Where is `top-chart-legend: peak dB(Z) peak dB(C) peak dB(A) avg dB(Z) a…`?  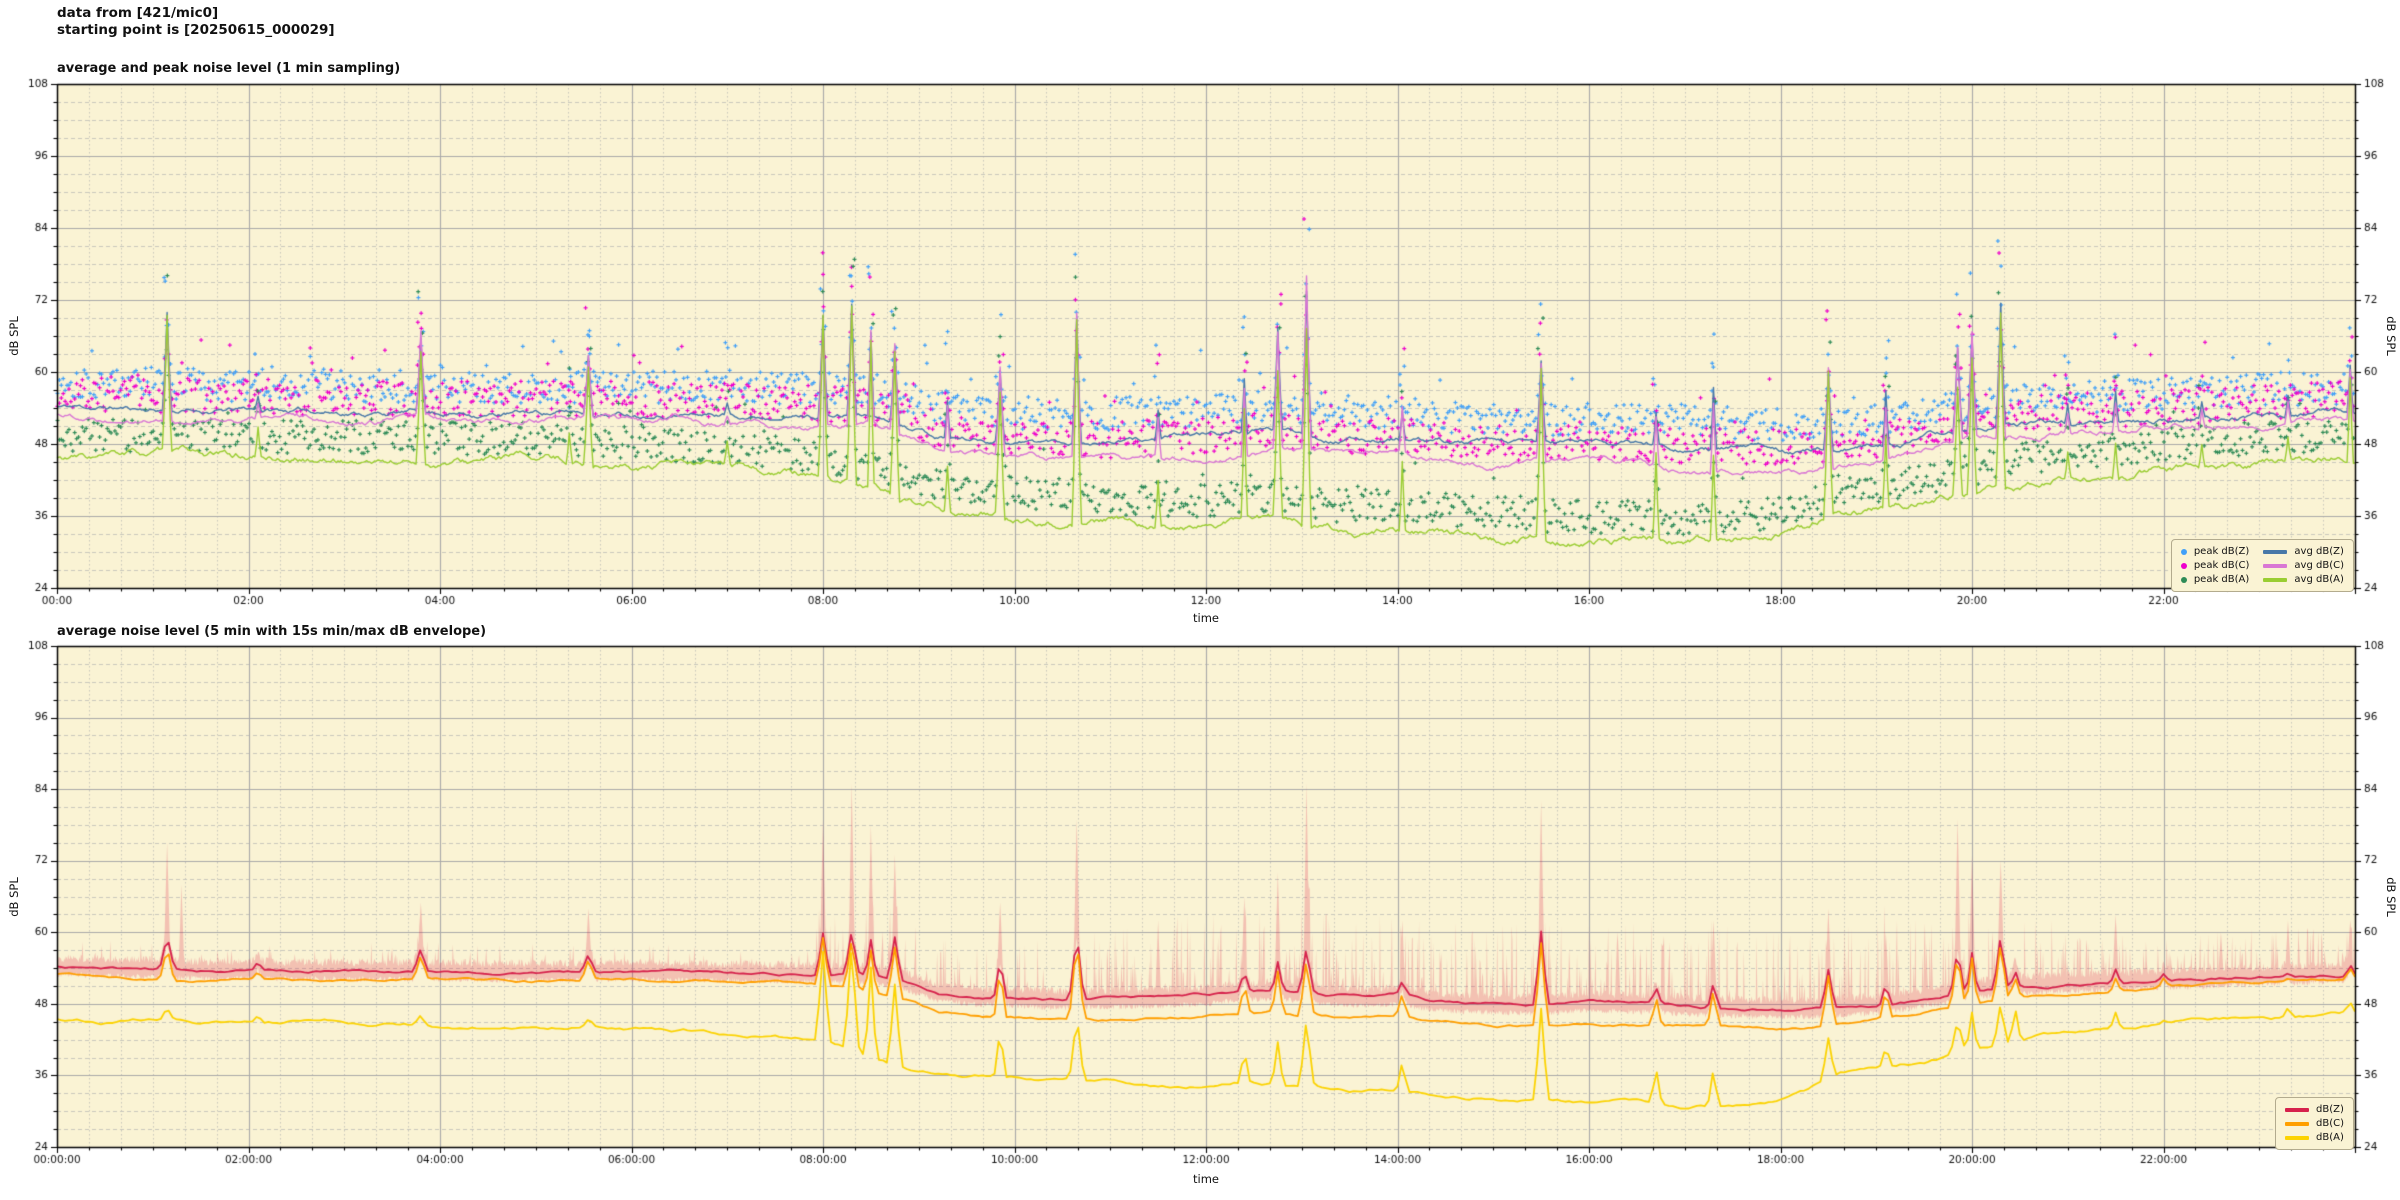
top-chart-legend: peak dB(Z) peak dB(C) peak dB(A) avg dB(Z) a… is located at coordinates (2262, 565).